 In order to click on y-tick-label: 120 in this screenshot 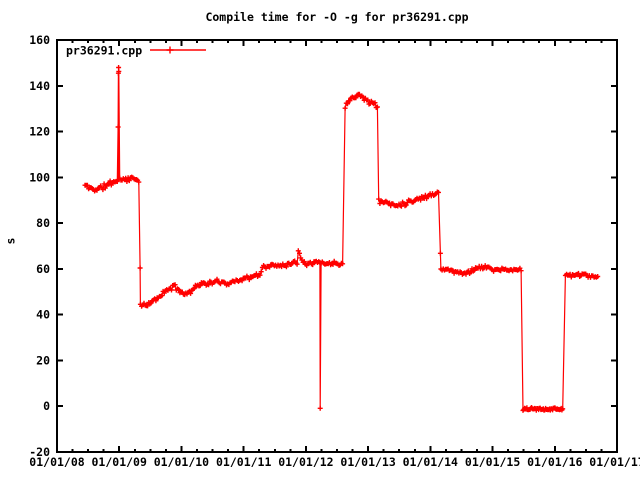, I will do `click(39, 132)`.